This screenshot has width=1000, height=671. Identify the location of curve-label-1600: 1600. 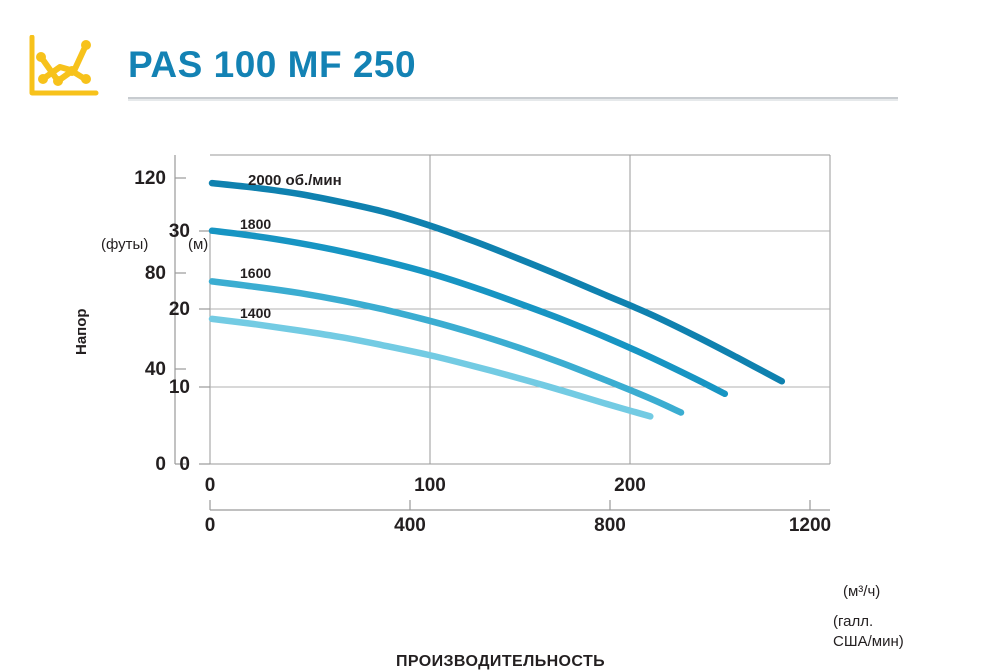
(256, 273).